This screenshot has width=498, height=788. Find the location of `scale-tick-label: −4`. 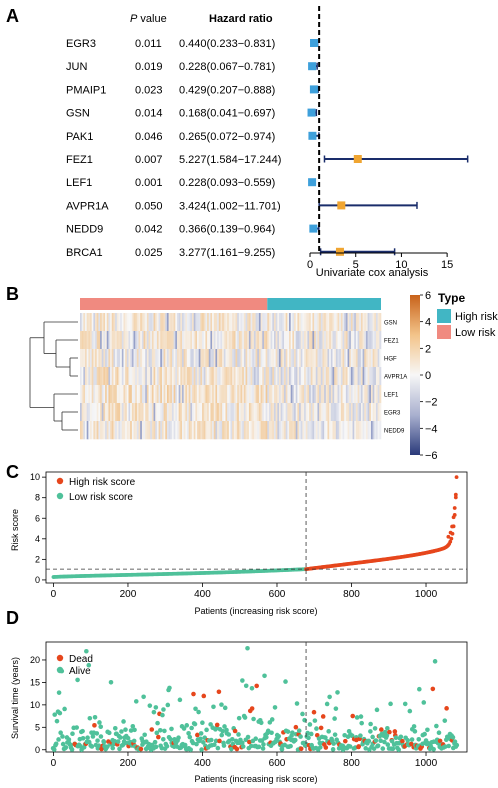

scale-tick-label: −4 is located at coordinates (431, 429).